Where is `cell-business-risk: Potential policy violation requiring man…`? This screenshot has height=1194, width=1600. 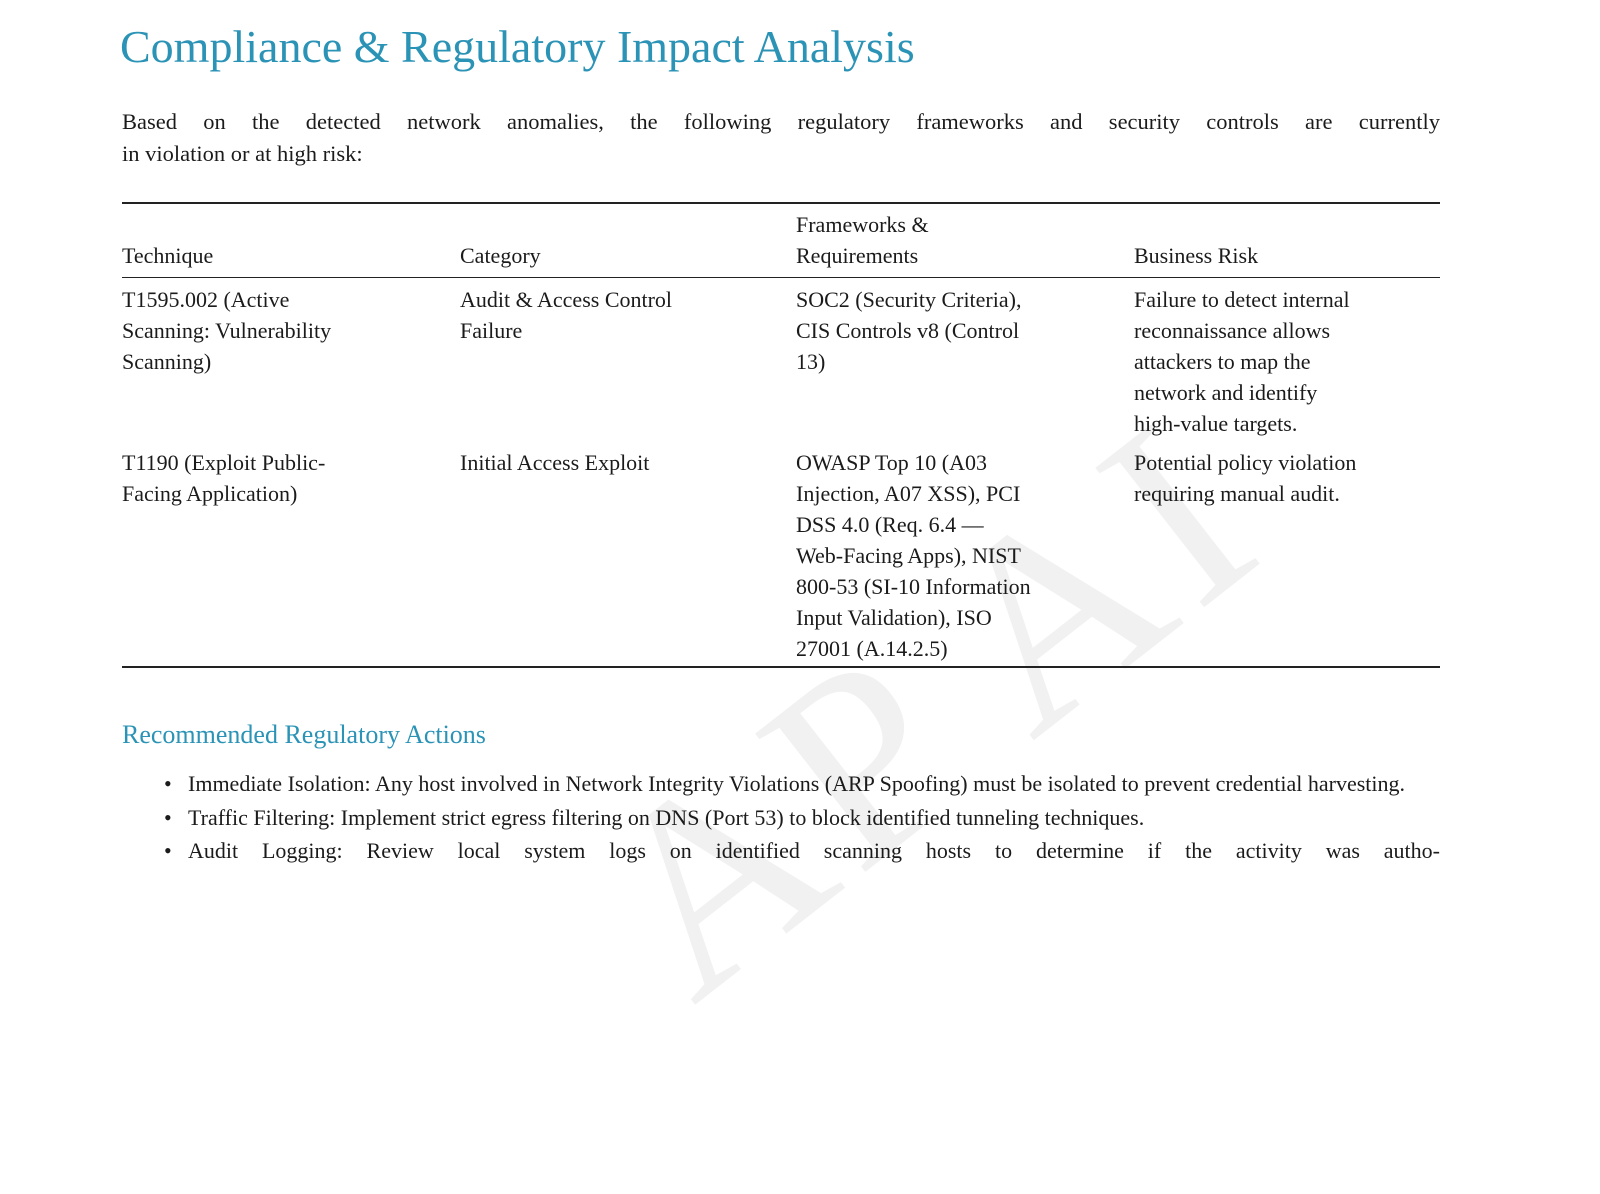
cell-business-risk: Potential policy violation requiring man… is located at coordinates (1245, 478).